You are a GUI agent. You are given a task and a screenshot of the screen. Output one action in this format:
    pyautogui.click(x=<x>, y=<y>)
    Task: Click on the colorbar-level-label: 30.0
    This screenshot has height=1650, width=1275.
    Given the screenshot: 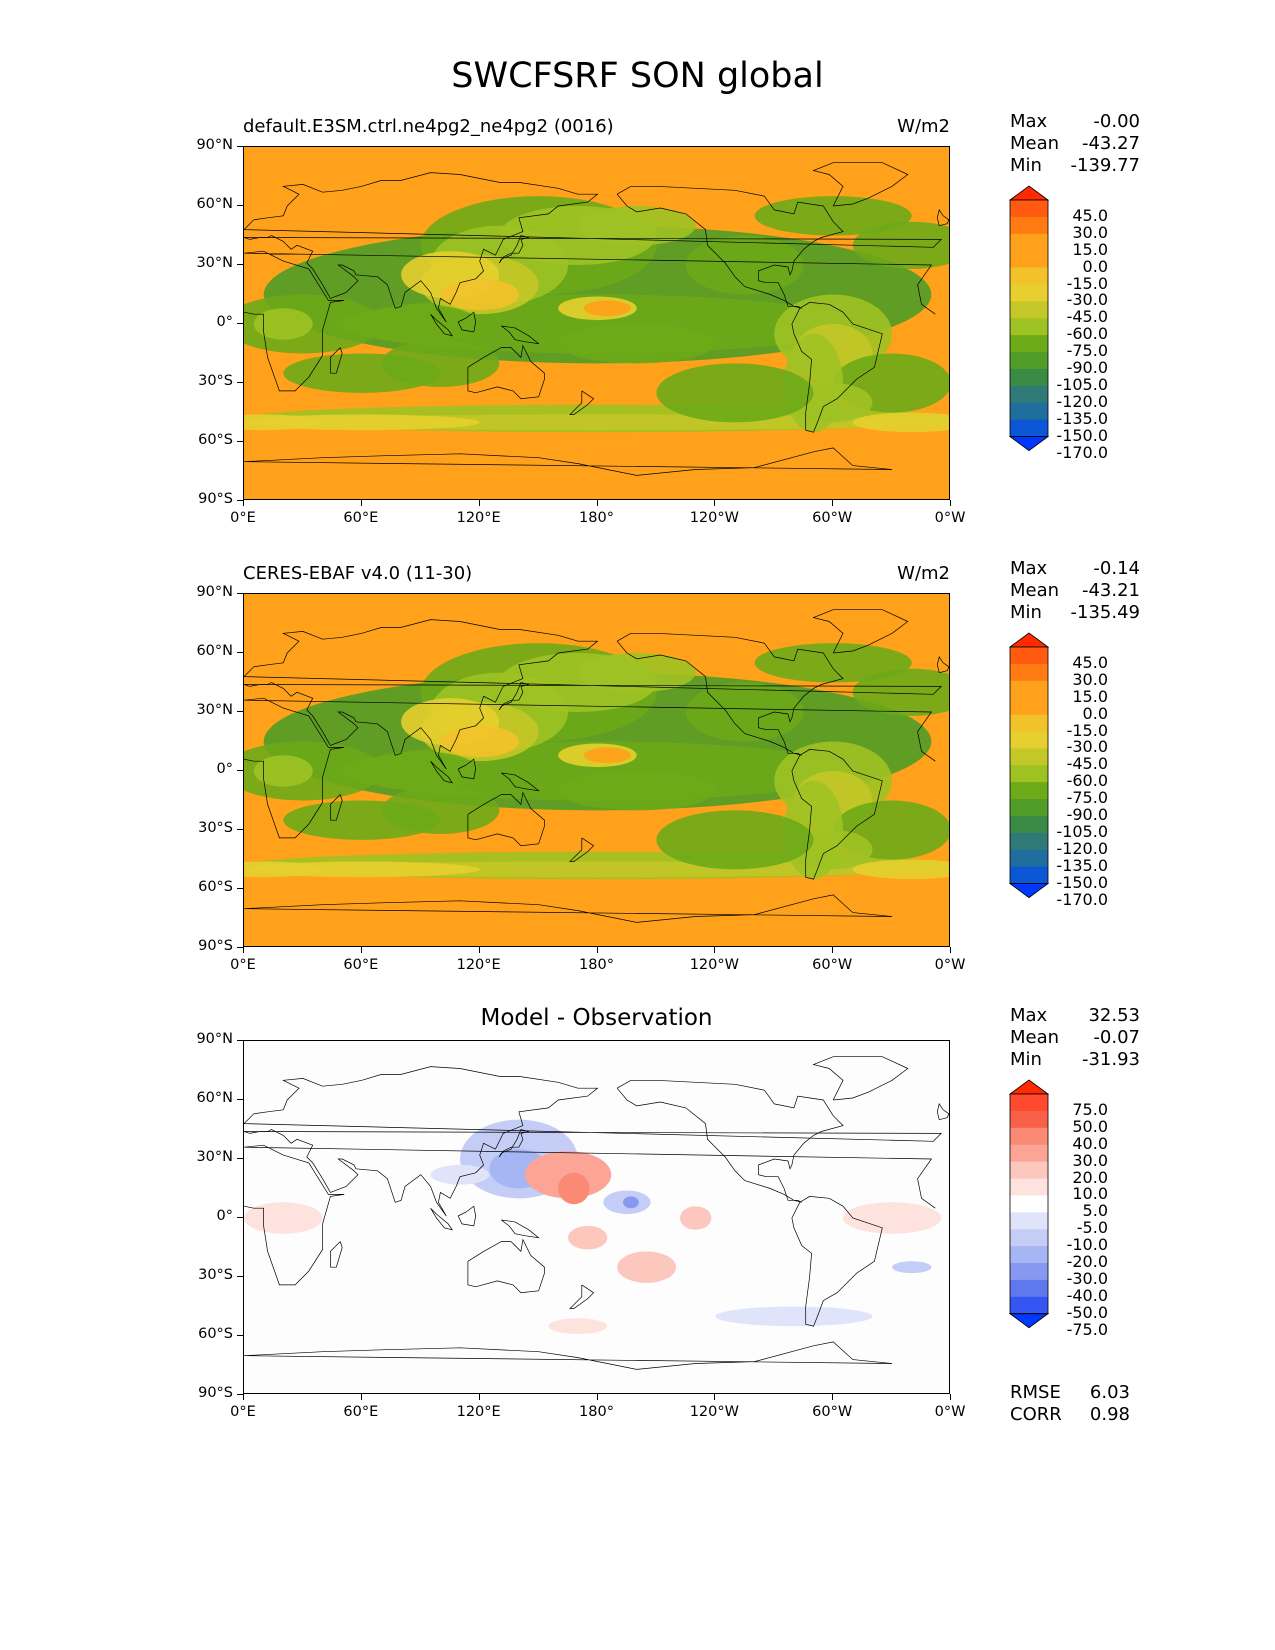 What is the action you would take?
    pyautogui.click(x=1090, y=232)
    